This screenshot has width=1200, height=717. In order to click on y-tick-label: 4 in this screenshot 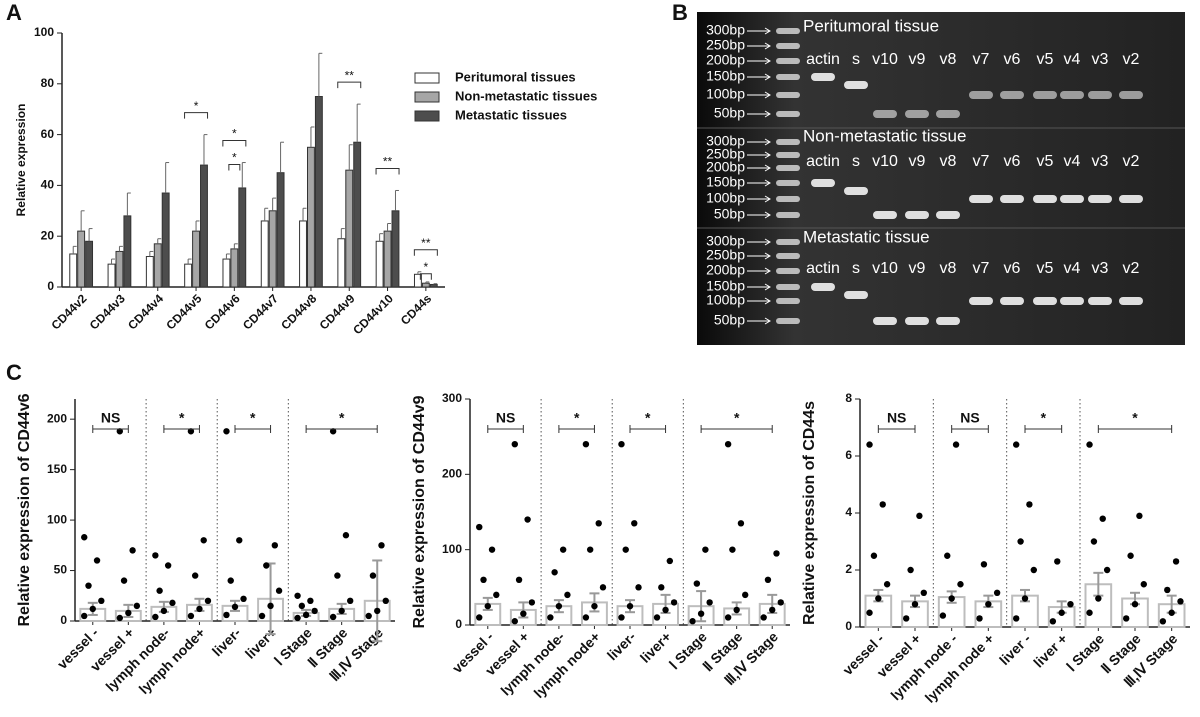, I will do `click(848, 512)`.